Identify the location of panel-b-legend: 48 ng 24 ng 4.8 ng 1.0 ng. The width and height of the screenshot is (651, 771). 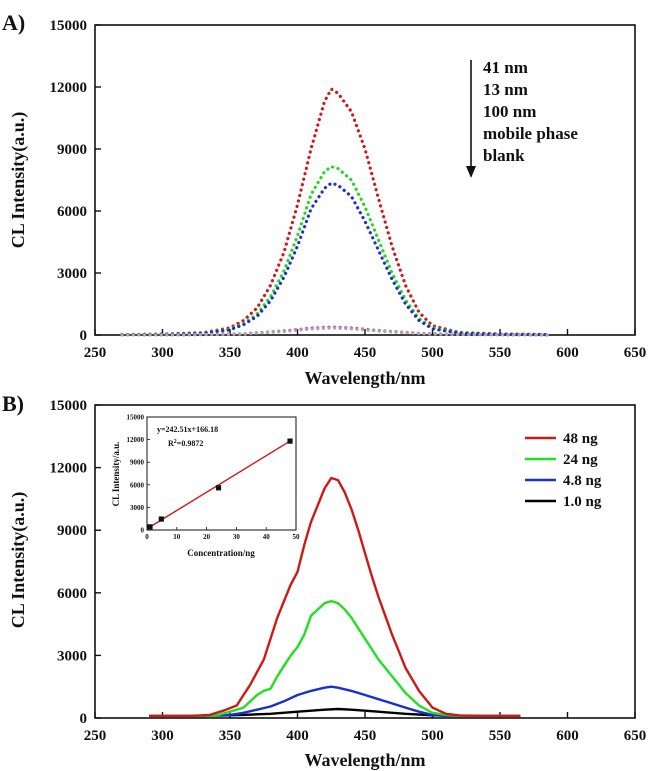
(563, 470).